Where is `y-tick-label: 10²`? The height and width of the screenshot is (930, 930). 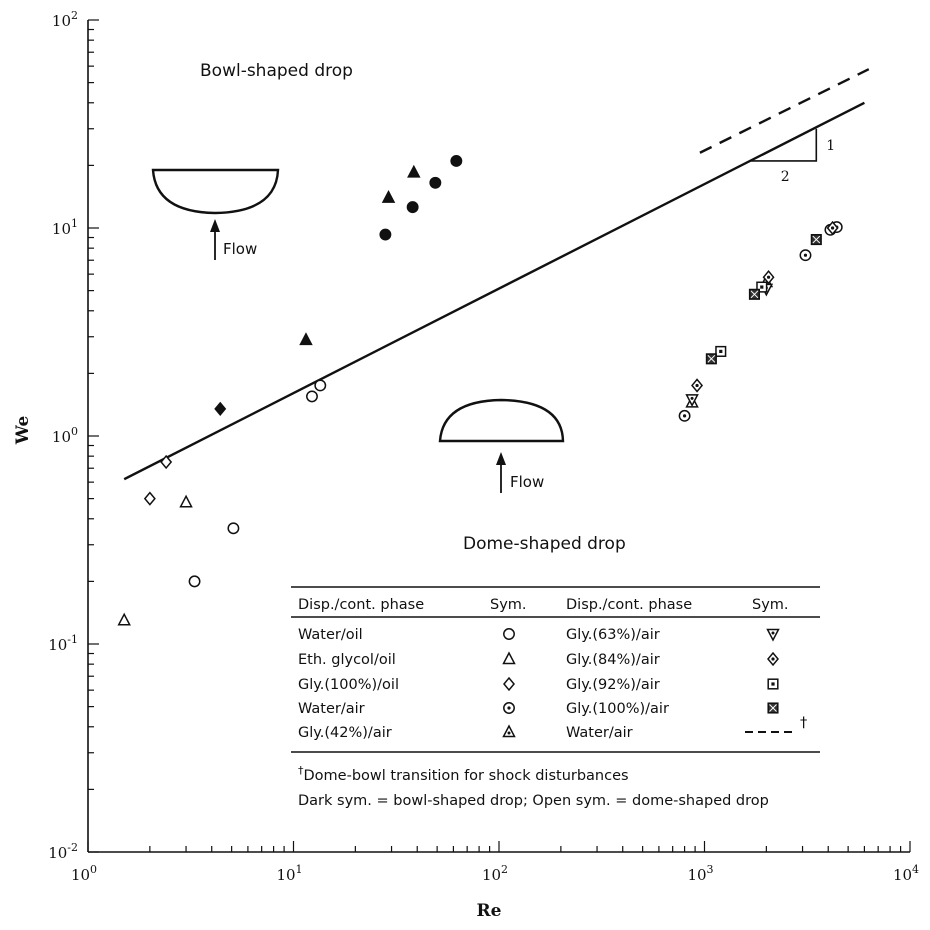
y-tick-label: 10² is located at coordinates (65, 19).